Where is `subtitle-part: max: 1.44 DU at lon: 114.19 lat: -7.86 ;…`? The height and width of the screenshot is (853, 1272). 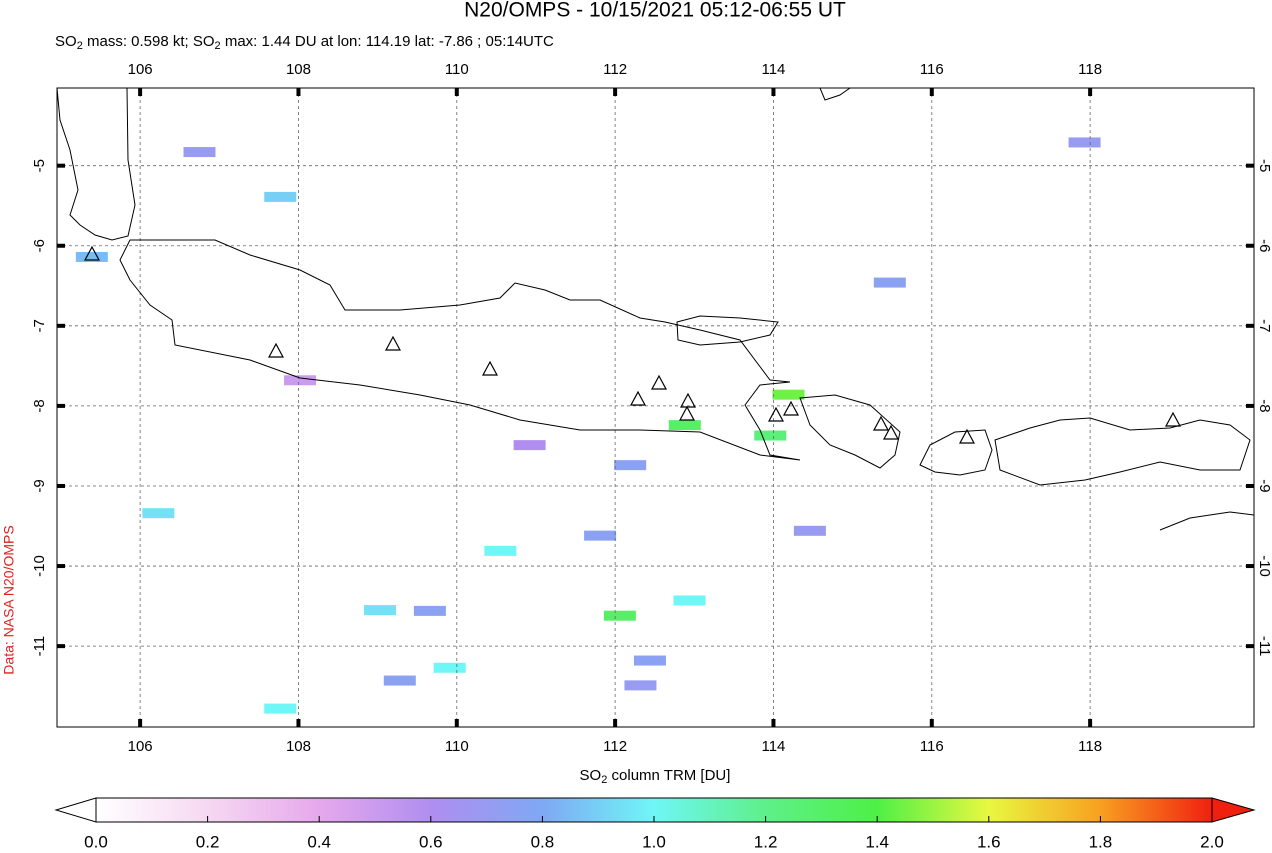 subtitle-part: max: 1.44 DU at lon: 114.19 lat: -7.86 ;… is located at coordinates (387, 41).